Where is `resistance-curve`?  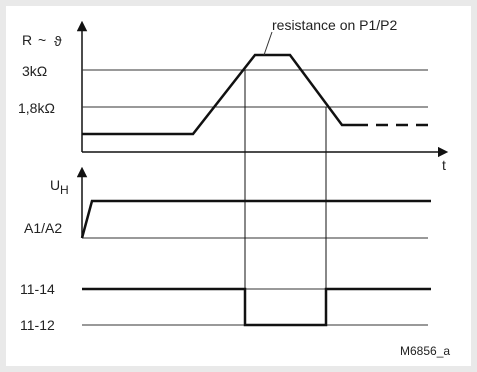
resistance-curve is located at coordinates (219, 94).